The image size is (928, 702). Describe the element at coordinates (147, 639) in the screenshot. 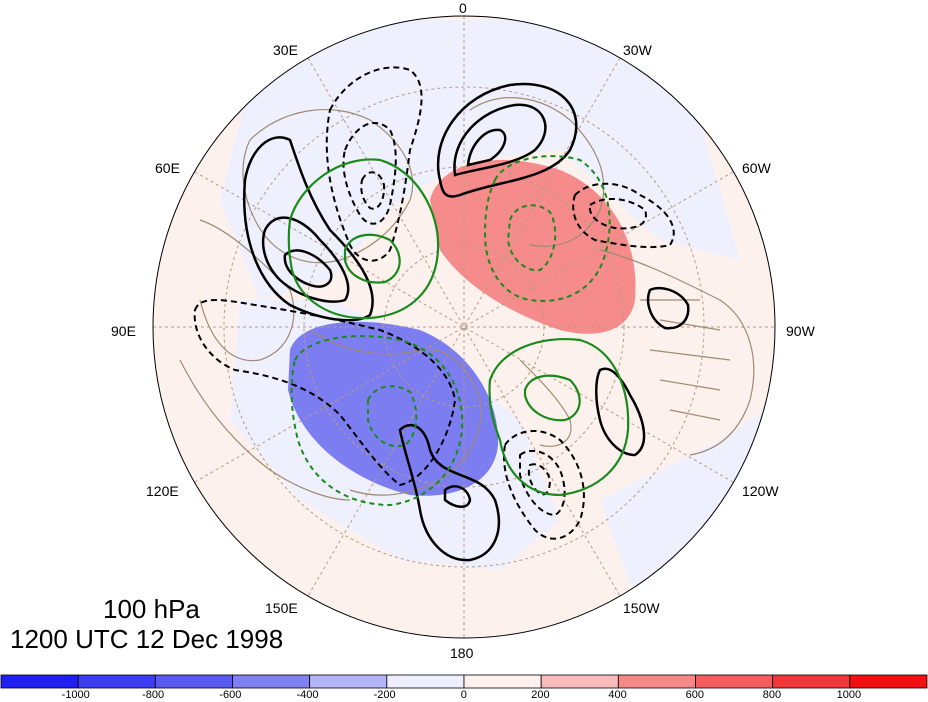

I see `valid-time-label: 1200 UTC 12 Dec 1998` at that location.